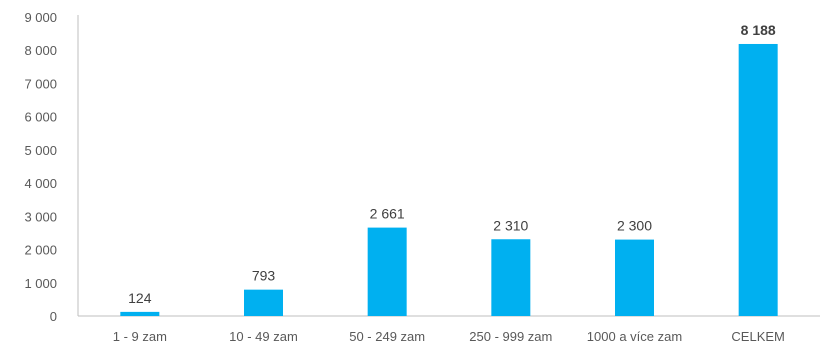 Image resolution: width=825 pixels, height=354 pixels. What do you see at coordinates (40, 50) in the screenshot?
I see `y-tick-label: 8 000` at bounding box center [40, 50].